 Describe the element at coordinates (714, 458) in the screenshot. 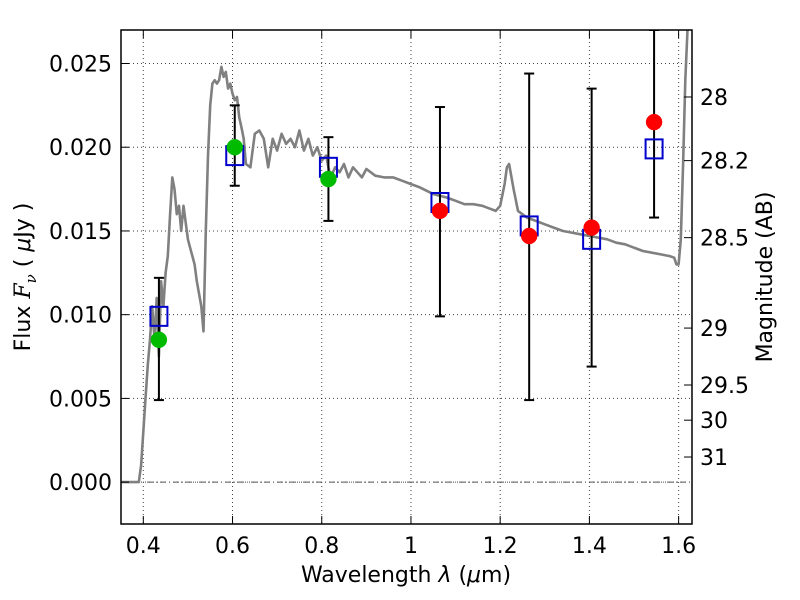

I see `magnitude-tick-label: 31` at that location.